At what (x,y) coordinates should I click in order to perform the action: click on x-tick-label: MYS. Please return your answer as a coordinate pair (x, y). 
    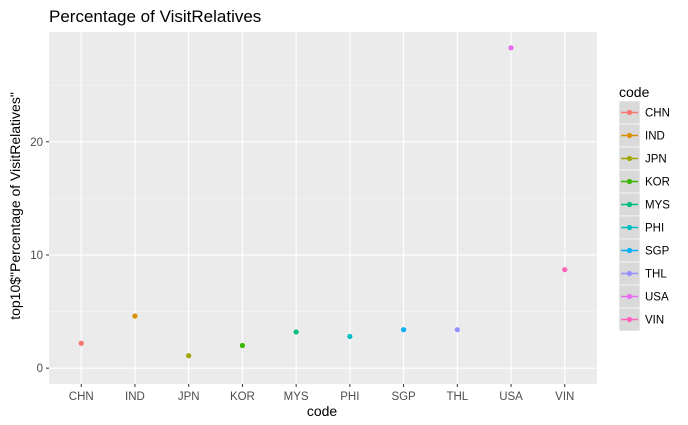
    Looking at the image, I should click on (296, 397).